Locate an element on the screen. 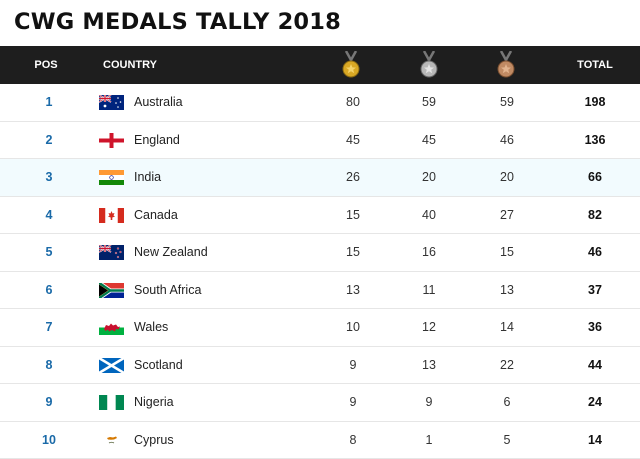 This screenshot has width=640, height=459. silver-count: 13 is located at coordinates (429, 366).